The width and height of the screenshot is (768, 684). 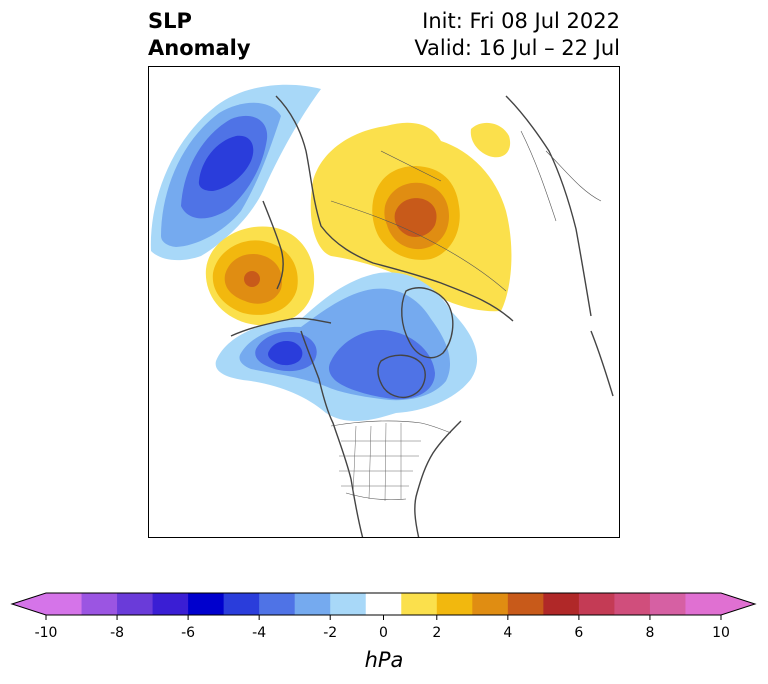 I want to click on colorbar-tick-label: -6, so click(x=188, y=633).